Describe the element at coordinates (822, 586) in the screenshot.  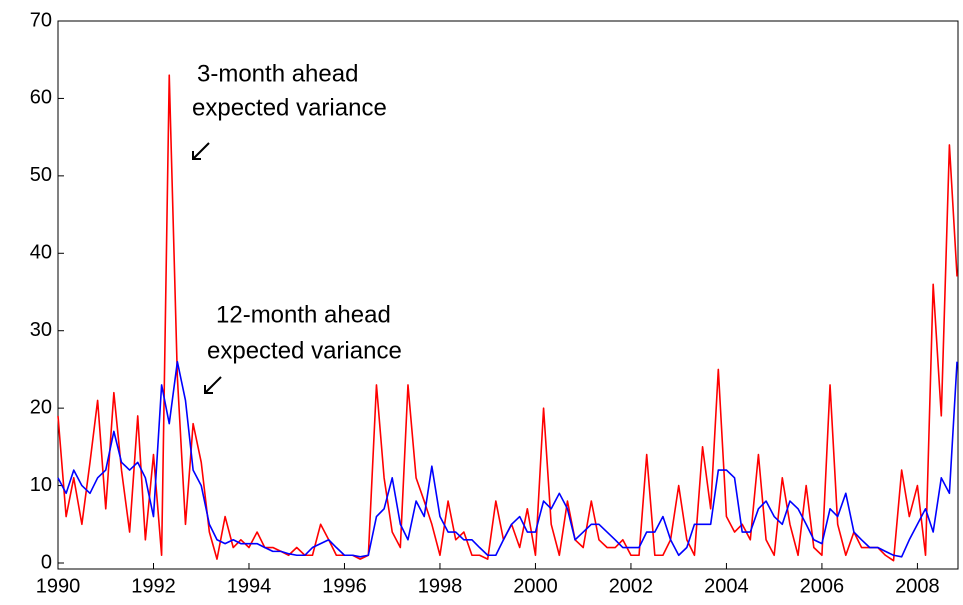
I see `x-tick-label: 2006` at that location.